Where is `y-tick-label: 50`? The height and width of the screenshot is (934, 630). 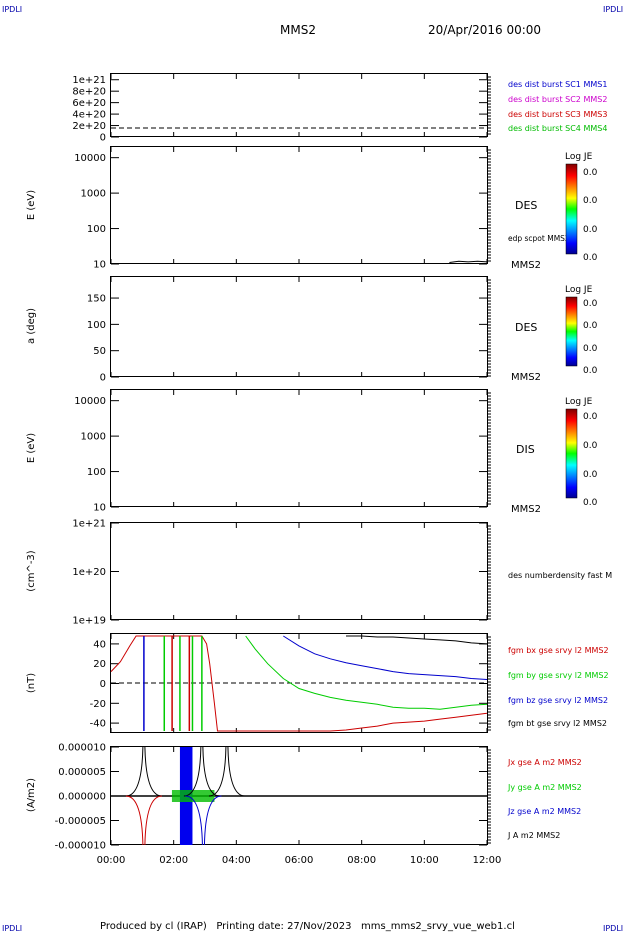 y-tick-label: 50 is located at coordinates (99, 351).